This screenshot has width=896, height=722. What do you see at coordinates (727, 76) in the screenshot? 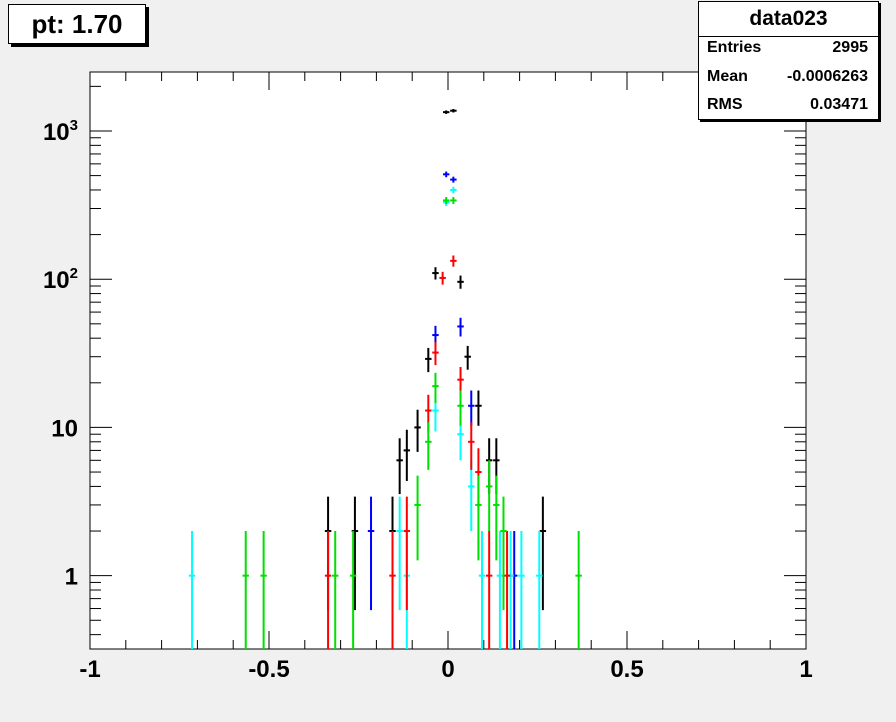
I see `stats-mean-label: Mean` at bounding box center [727, 76].